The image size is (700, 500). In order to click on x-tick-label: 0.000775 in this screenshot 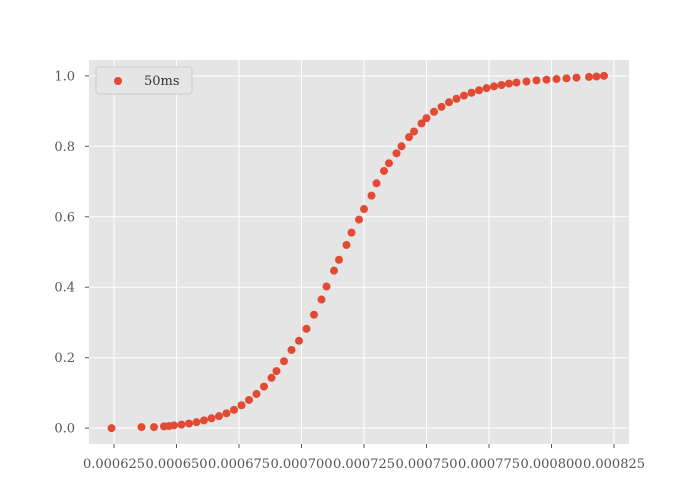, I will do `click(489, 464)`.